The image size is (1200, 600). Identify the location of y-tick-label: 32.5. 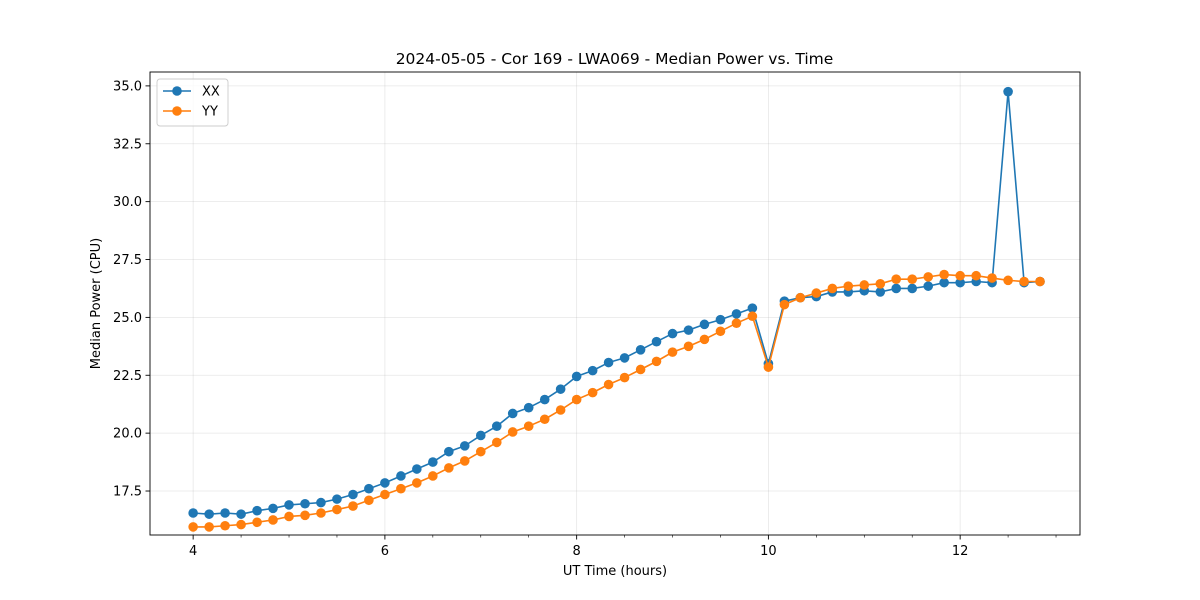
(127, 144).